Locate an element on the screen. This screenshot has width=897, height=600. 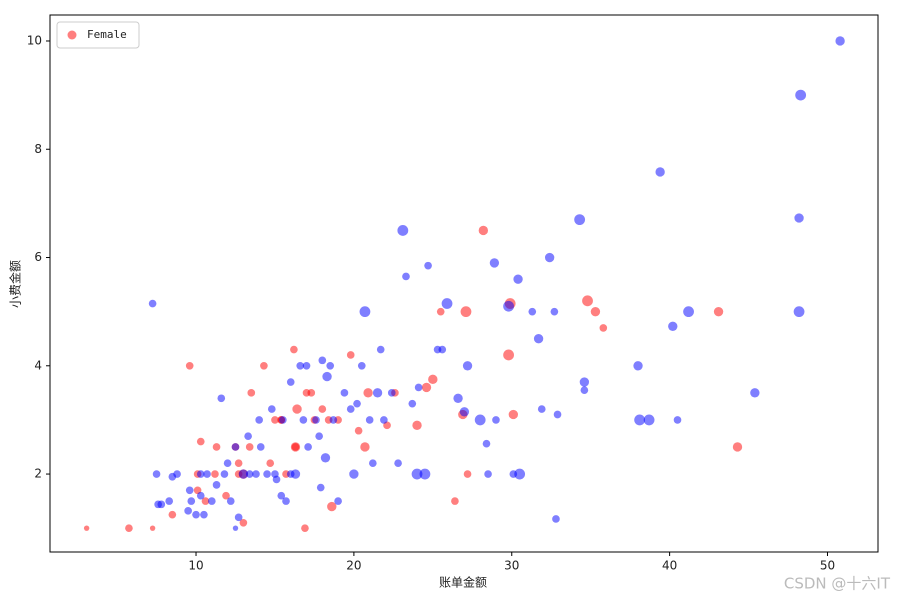
x-tick-label: 50 is located at coordinates (827, 566).